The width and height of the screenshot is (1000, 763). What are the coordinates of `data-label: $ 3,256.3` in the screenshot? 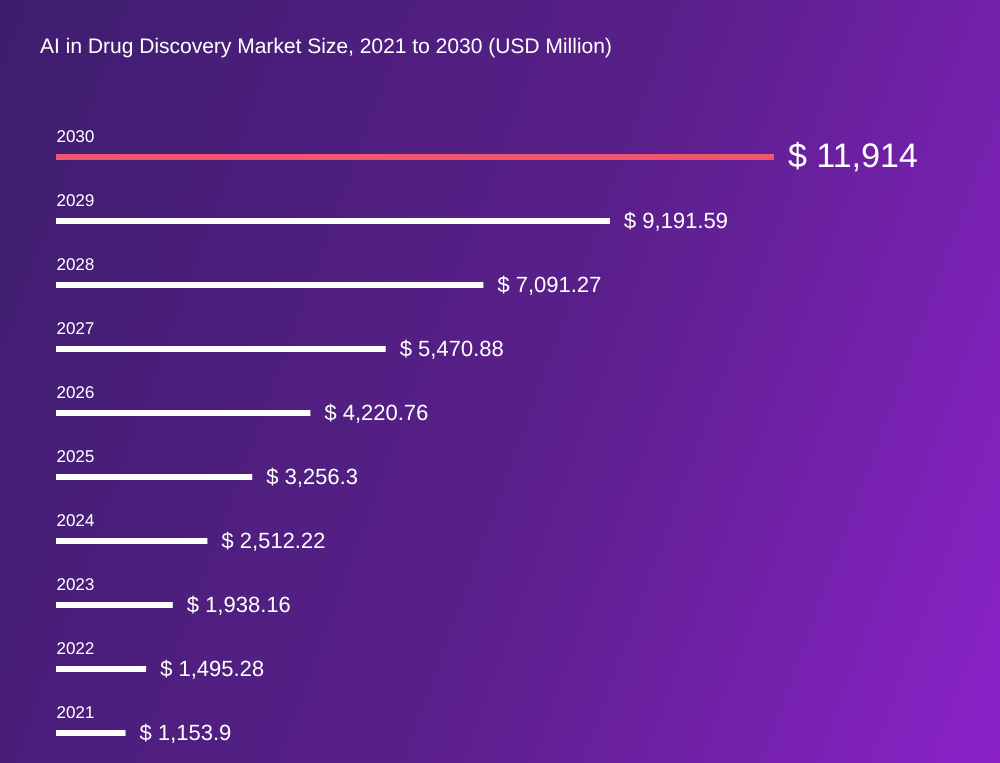 It's located at (312, 476).